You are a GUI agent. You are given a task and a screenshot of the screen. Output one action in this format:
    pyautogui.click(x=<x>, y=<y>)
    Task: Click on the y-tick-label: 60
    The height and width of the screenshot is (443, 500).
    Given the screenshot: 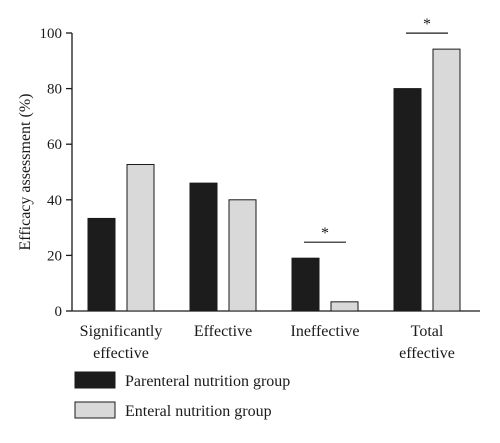 What is the action you would take?
    pyautogui.click(x=54, y=145)
    